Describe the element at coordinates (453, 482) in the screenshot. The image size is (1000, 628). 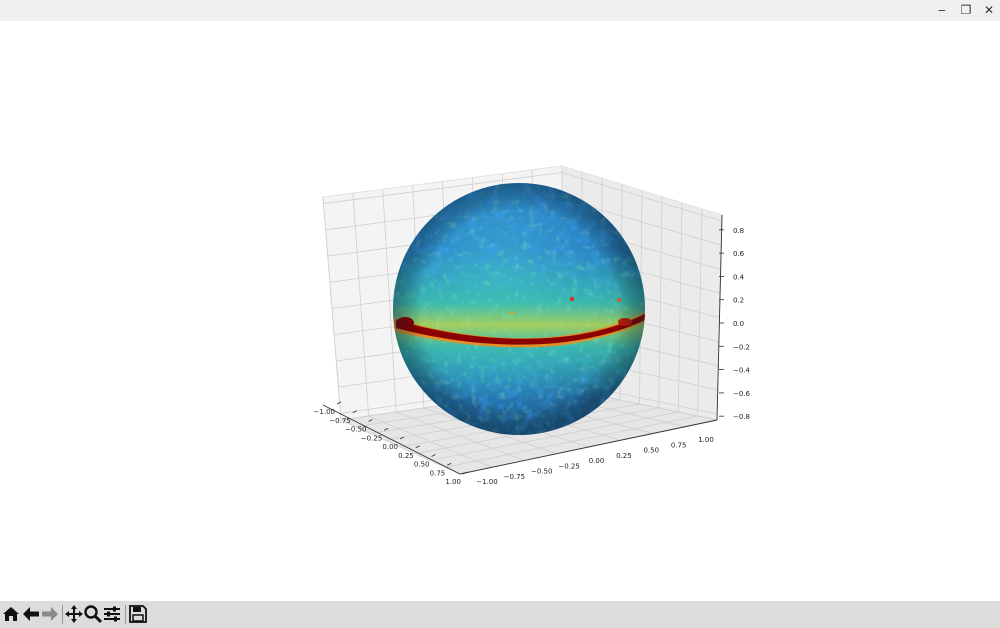
I see `x-tick-label: 1.00` at that location.